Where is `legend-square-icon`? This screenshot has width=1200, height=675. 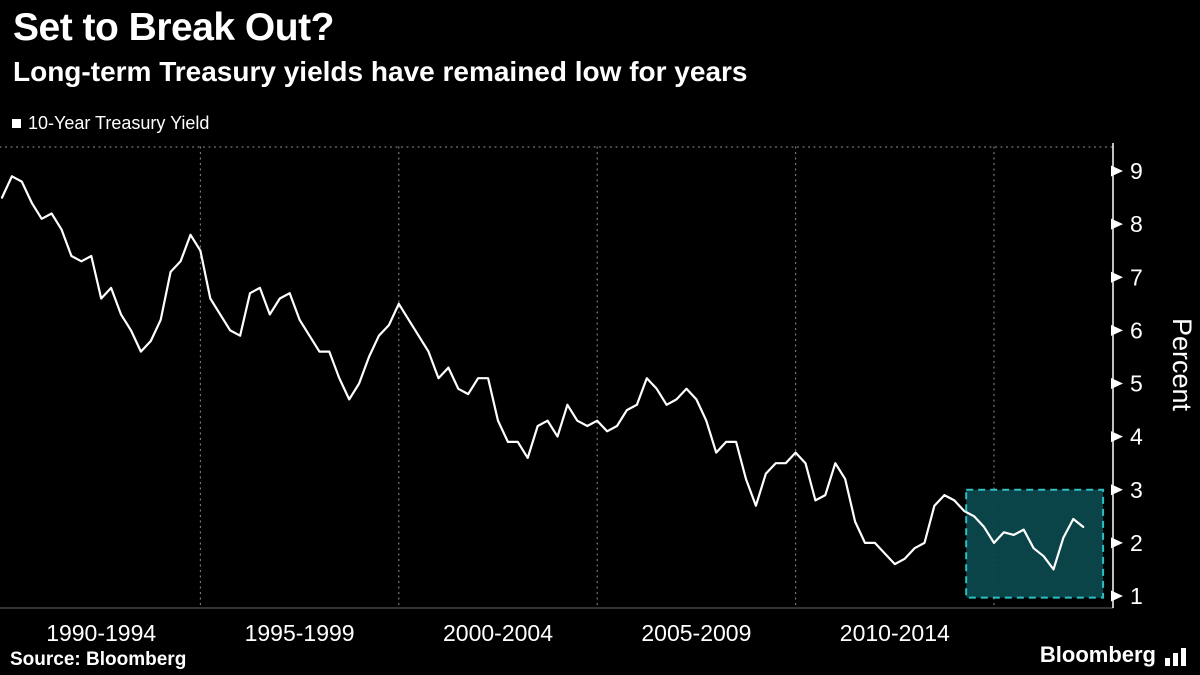
legend-square-icon is located at coordinates (16, 123).